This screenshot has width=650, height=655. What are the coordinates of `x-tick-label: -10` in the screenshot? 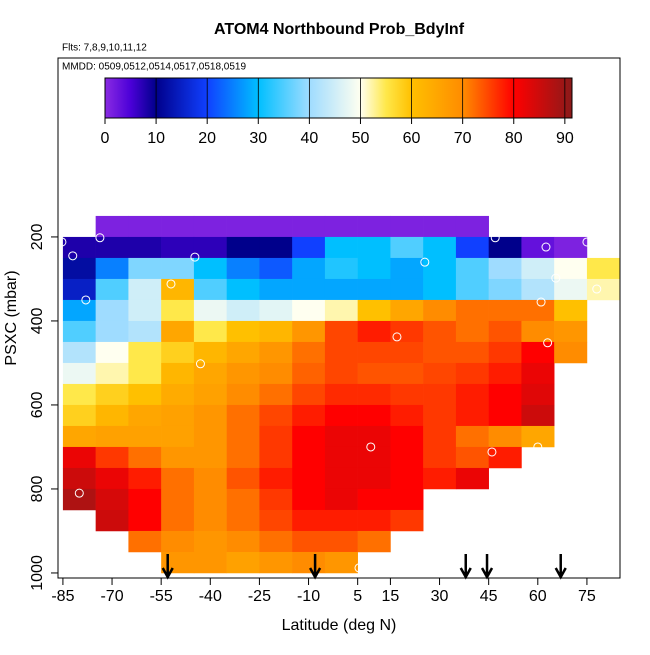 It's located at (308, 596).